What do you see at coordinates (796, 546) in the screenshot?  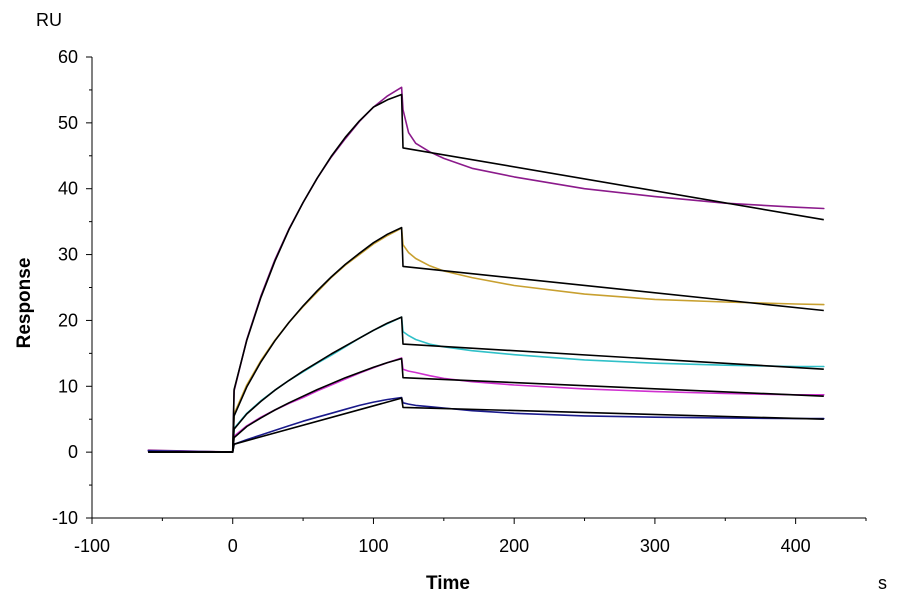 I see `x-tick-label: 400` at bounding box center [796, 546].